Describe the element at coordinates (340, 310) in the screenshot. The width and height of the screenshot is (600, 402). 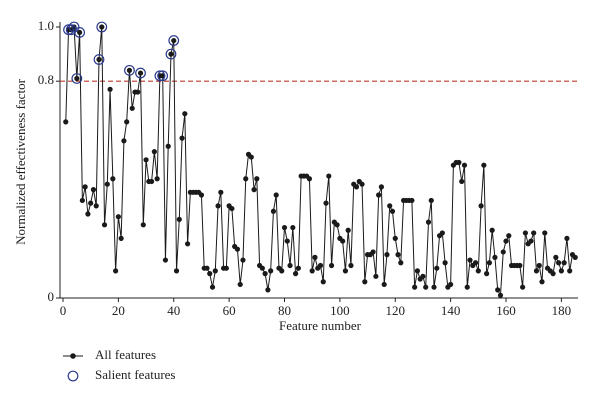
I see `x-tick-label: 100` at that location.